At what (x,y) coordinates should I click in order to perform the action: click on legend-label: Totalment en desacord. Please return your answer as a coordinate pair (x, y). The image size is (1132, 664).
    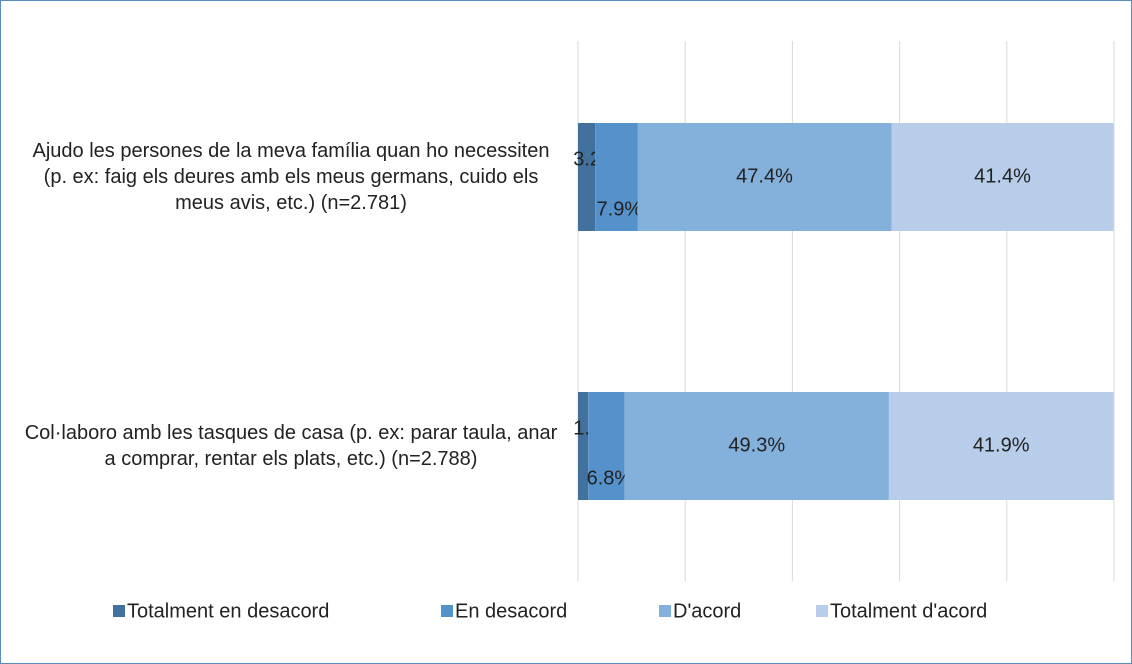
    Looking at the image, I should click on (228, 611).